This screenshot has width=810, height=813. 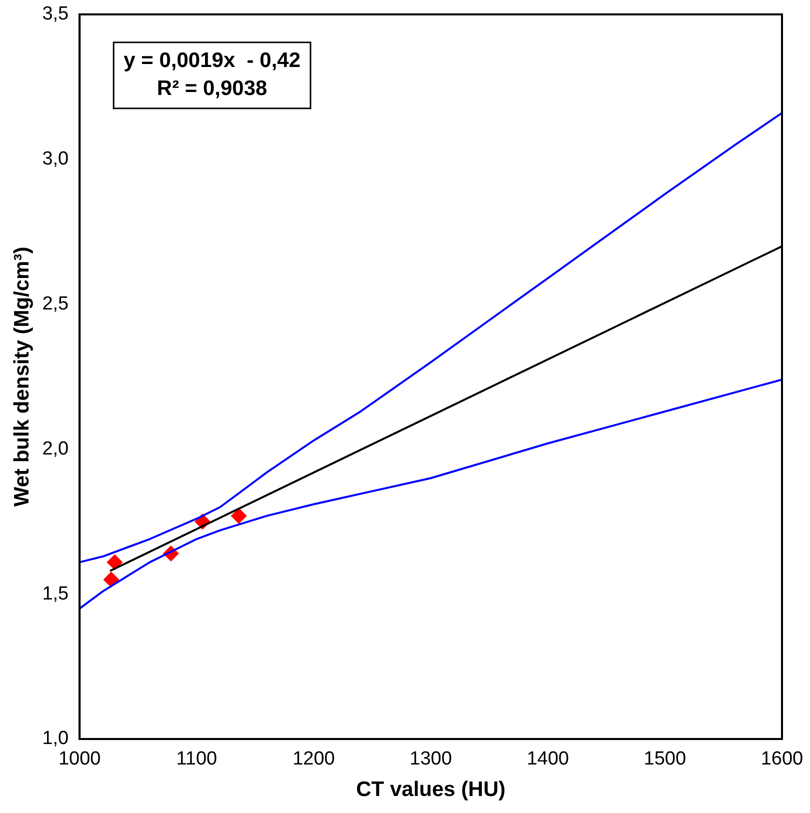 I want to click on y-tick-label: 2,5, so click(x=55, y=303).